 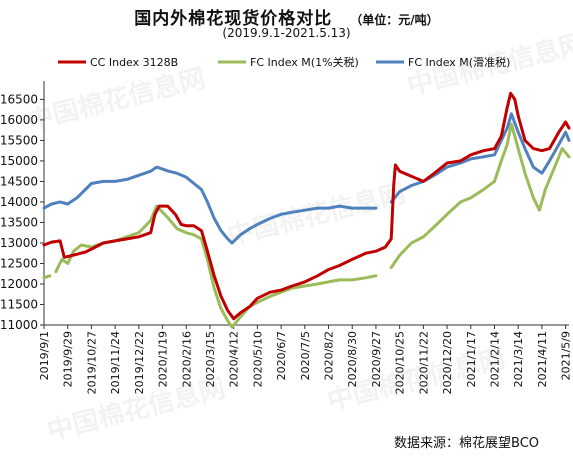 What do you see at coordinates (494, 359) in the screenshot?
I see `x-tick-label: 2021/2/14` at bounding box center [494, 359].